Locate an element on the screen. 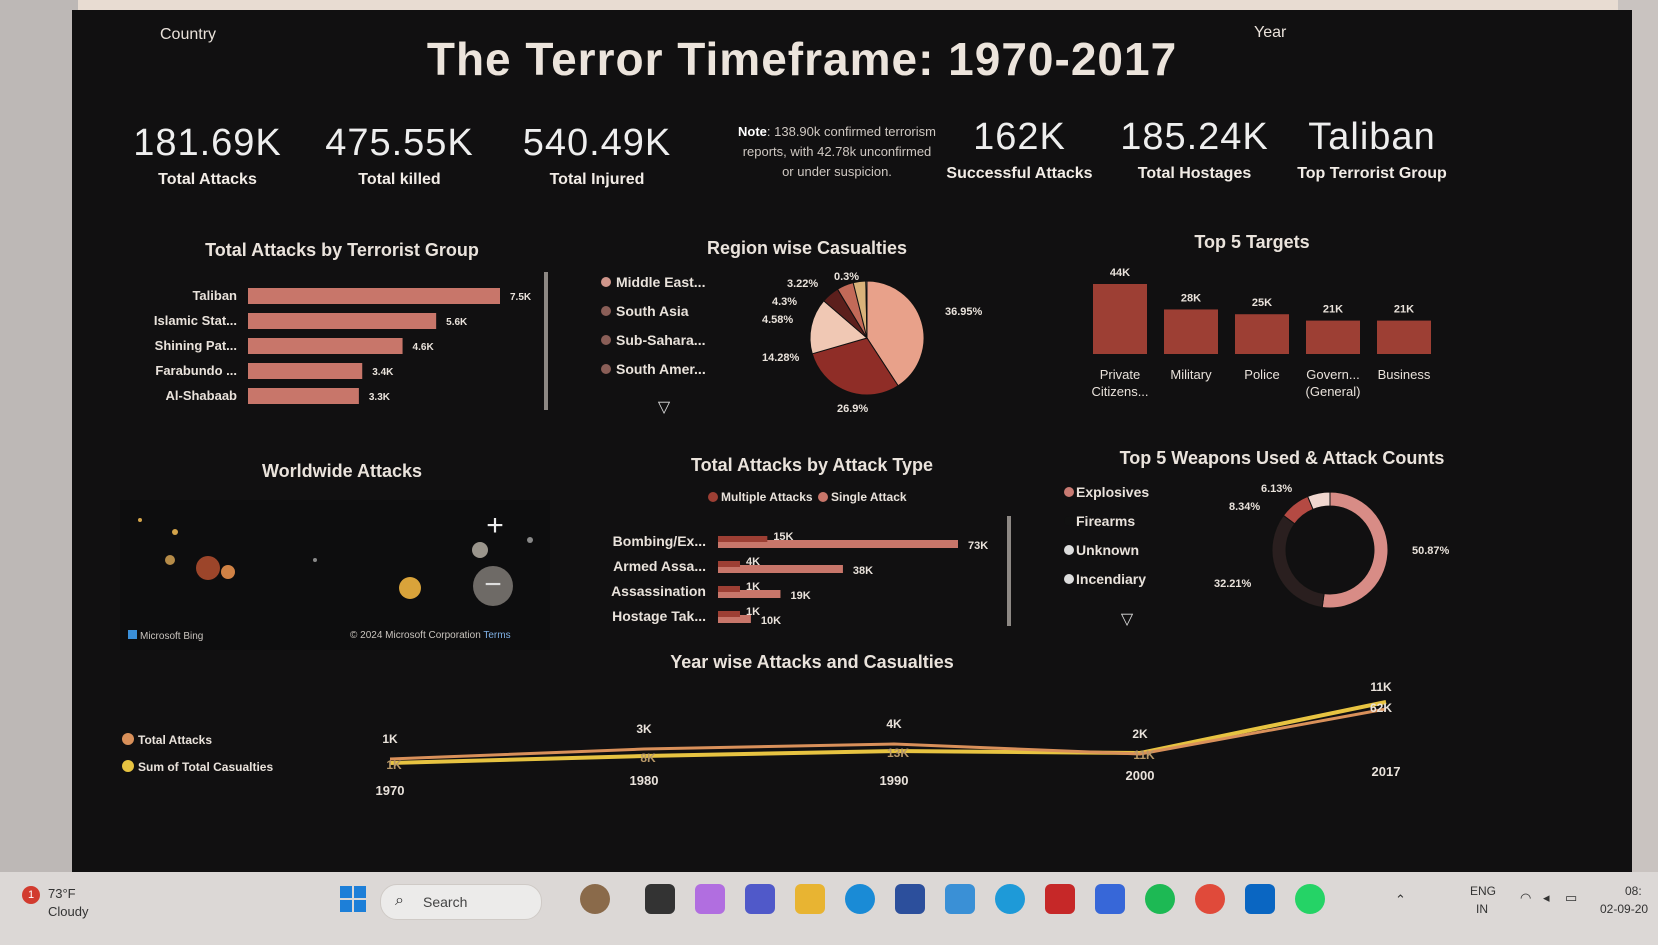 This screenshot has height=945, width=1658. country-slicer-label: Country is located at coordinates (188, 34).